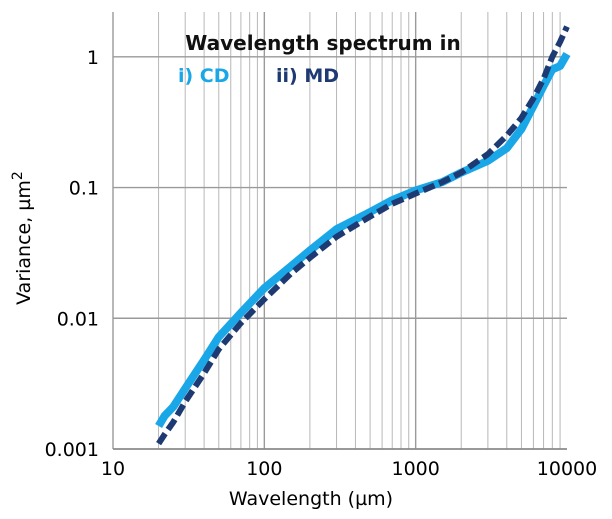 The width and height of the screenshot is (612, 519). Describe the element at coordinates (311, 499) in the screenshot. I see `x-axis-title: Wavelength (µm)` at that location.